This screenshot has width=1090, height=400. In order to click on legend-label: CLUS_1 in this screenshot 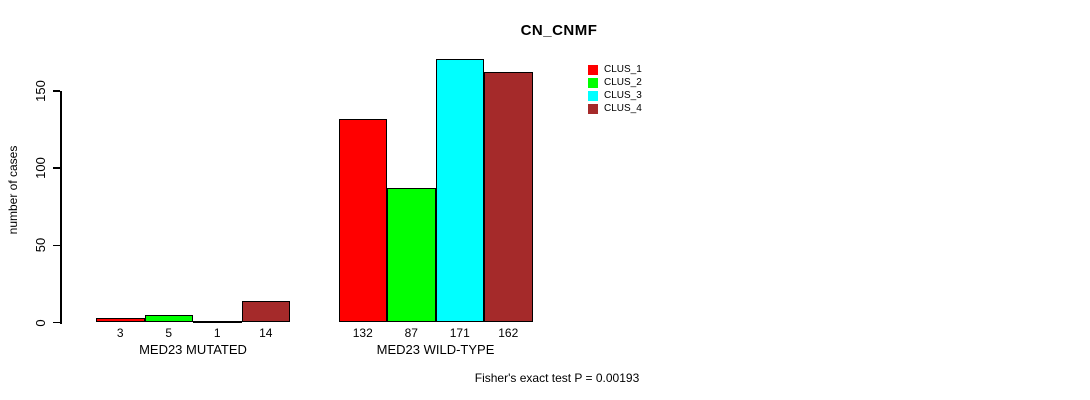, I will do `click(623, 69)`.